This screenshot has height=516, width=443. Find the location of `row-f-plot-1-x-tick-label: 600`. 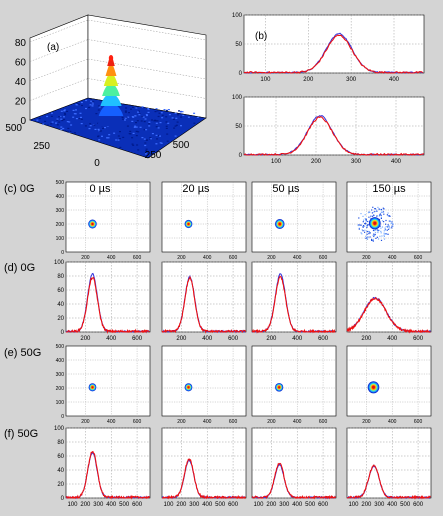

row-f-plot-1-x-tick-label: 600 is located at coordinates (233, 505).